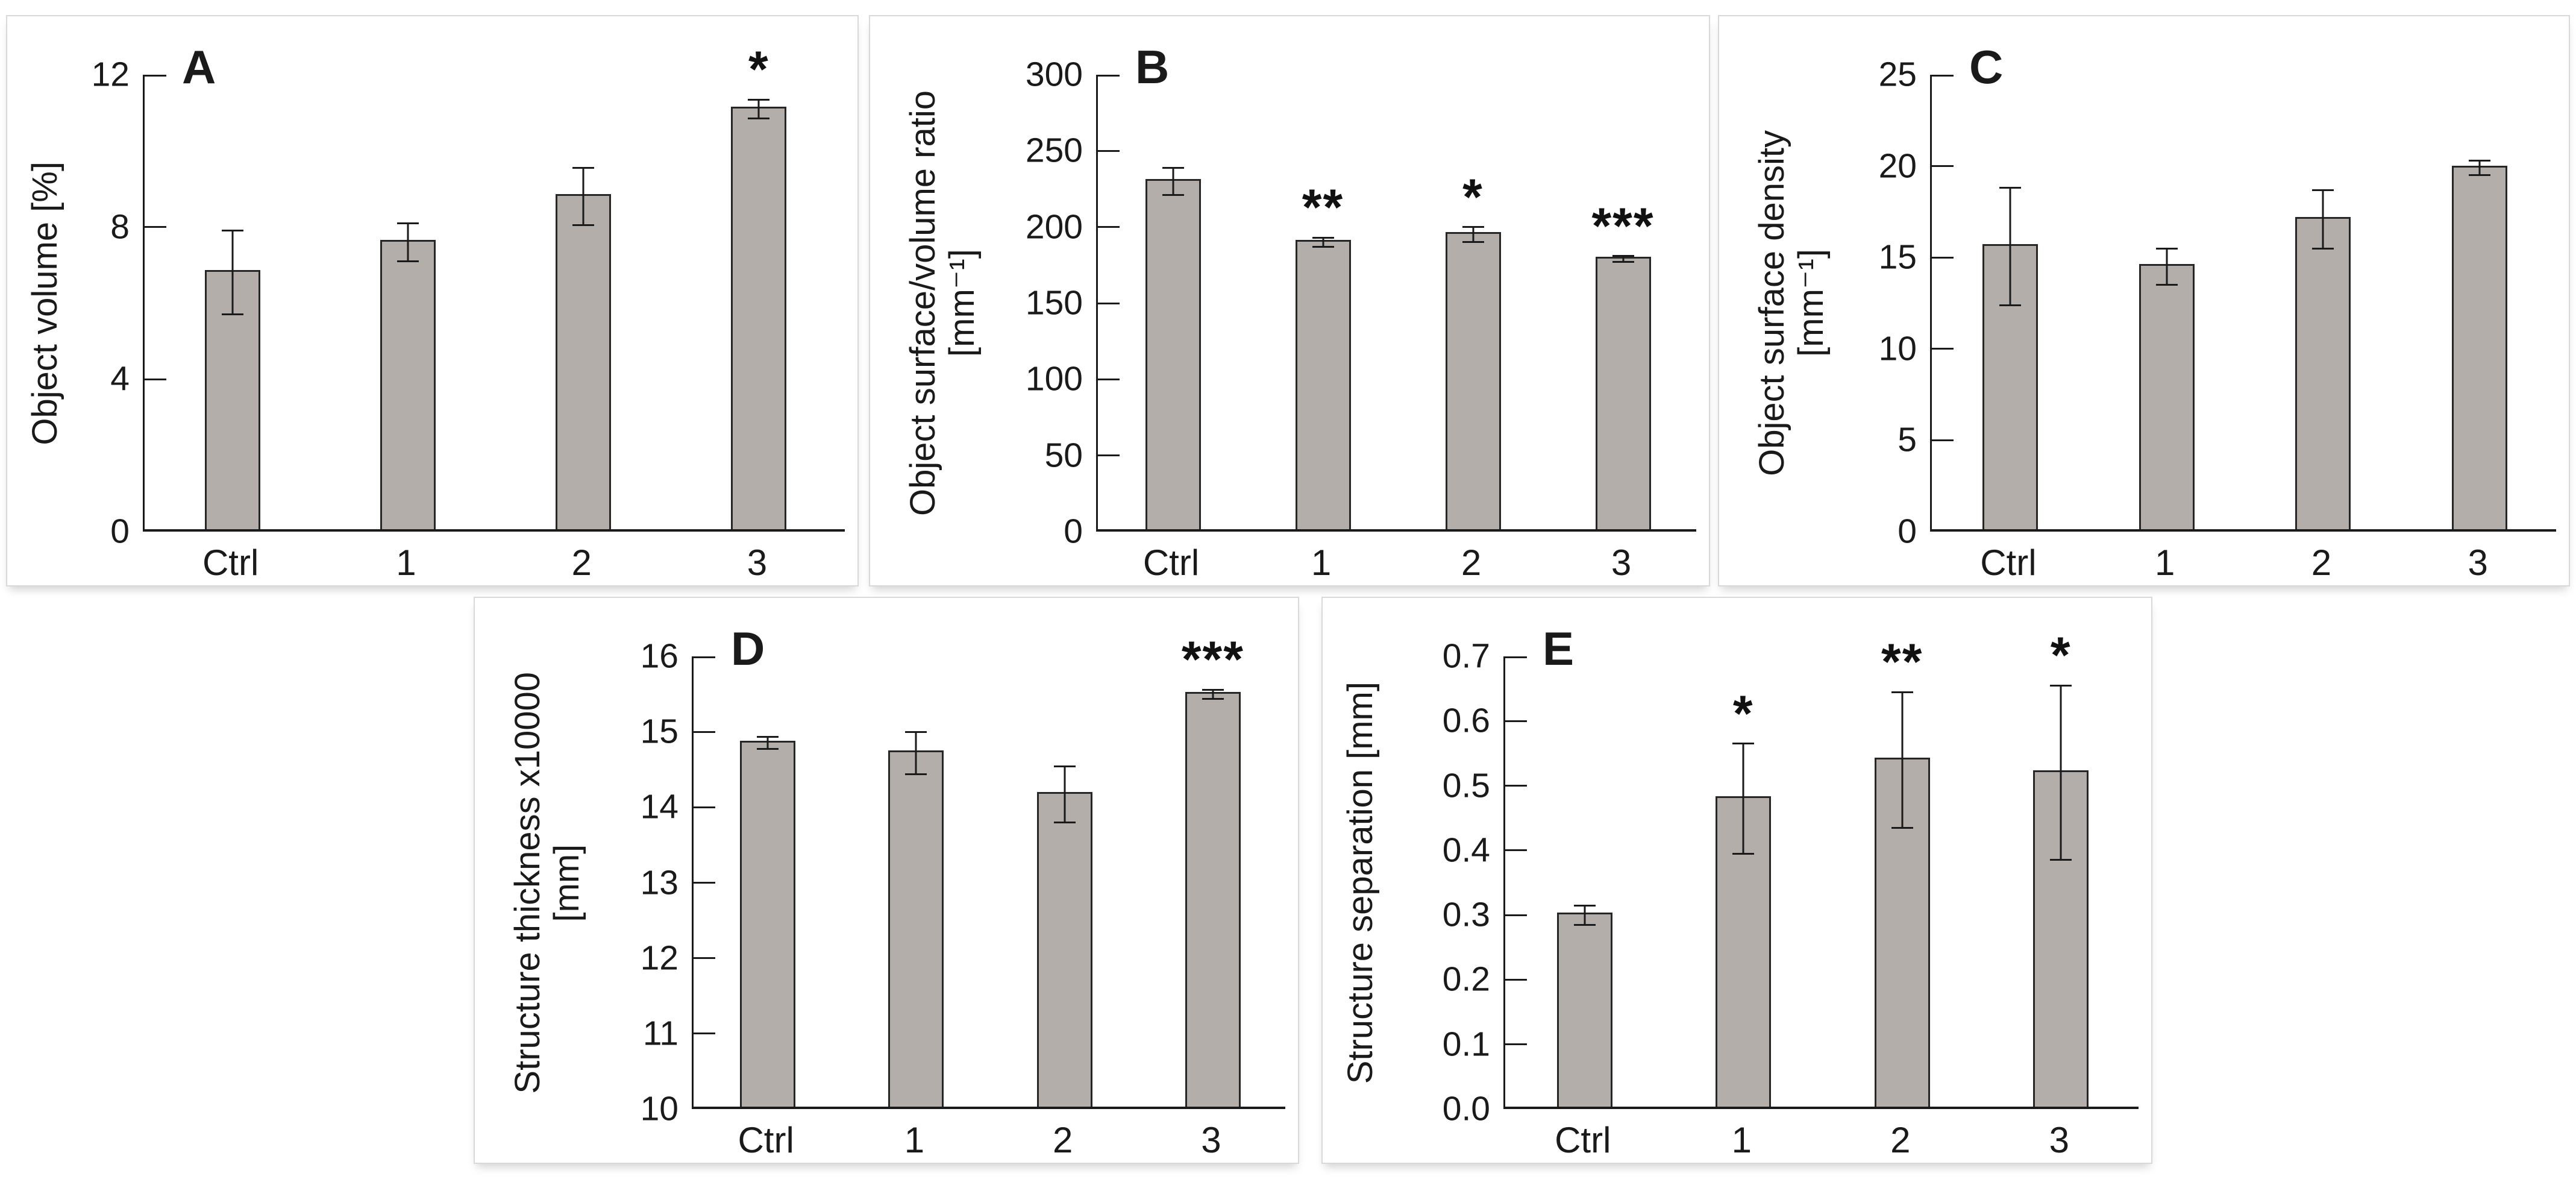  I want to click on y-tick-label: 8, so click(120, 227).